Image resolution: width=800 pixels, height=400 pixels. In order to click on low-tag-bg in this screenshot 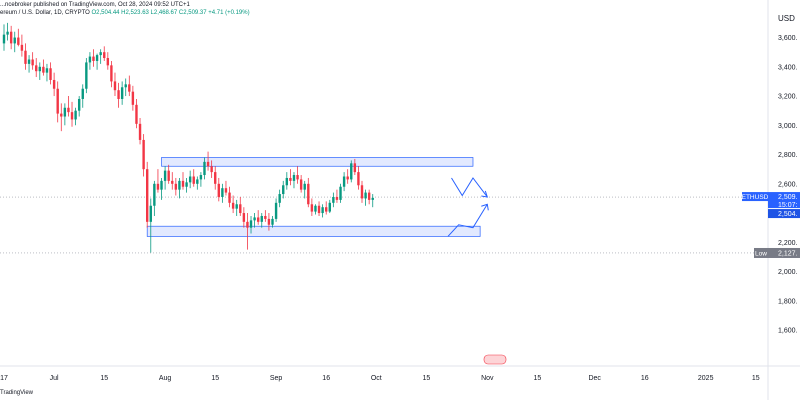, I will do `click(761, 252)`.